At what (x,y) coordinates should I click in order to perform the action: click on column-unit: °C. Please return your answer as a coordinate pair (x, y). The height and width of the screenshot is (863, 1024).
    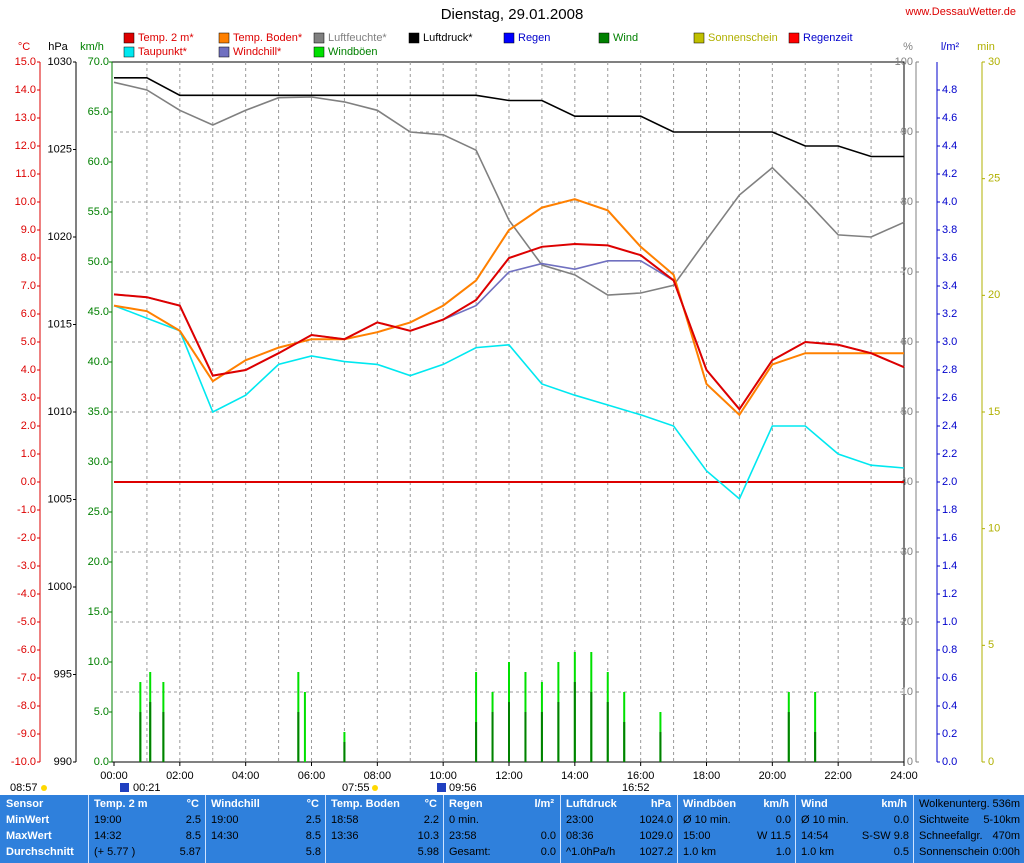
    Looking at the image, I should click on (192, 804).